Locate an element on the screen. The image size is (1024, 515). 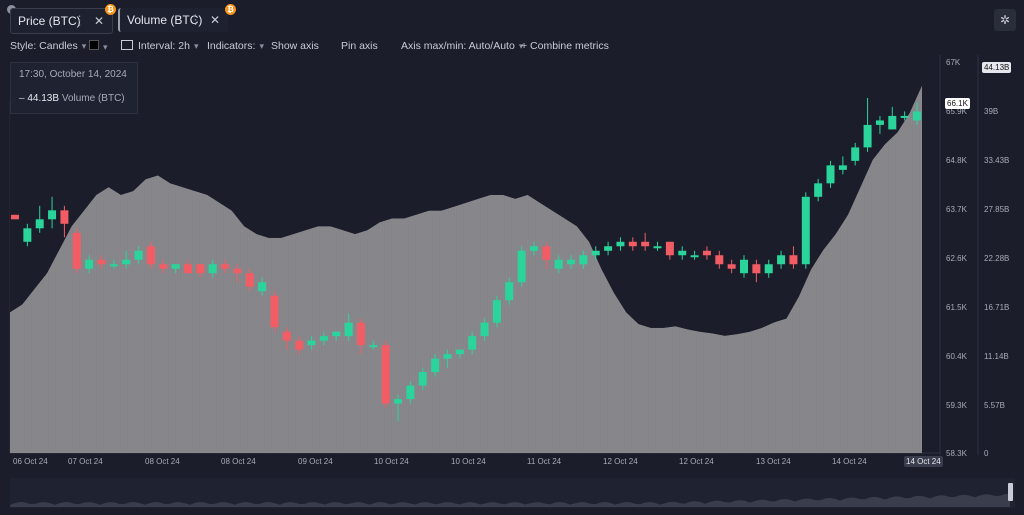
tab-price: Price (BTC) ⋮ ✕ is located at coordinates (61, 21).